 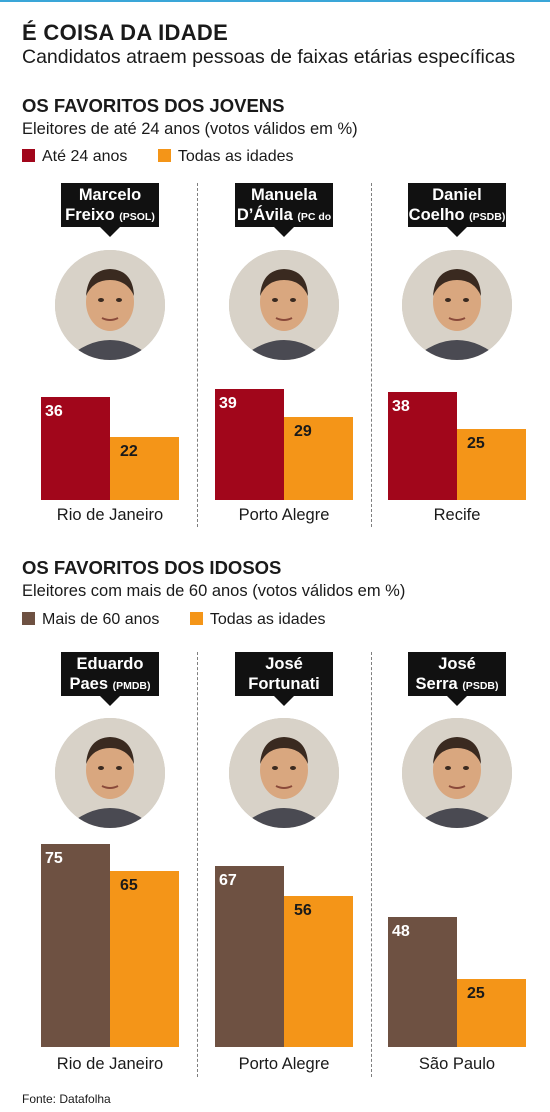 I want to click on candidate-name-box: Daniel Coelho (PSDB), so click(x=457, y=210).